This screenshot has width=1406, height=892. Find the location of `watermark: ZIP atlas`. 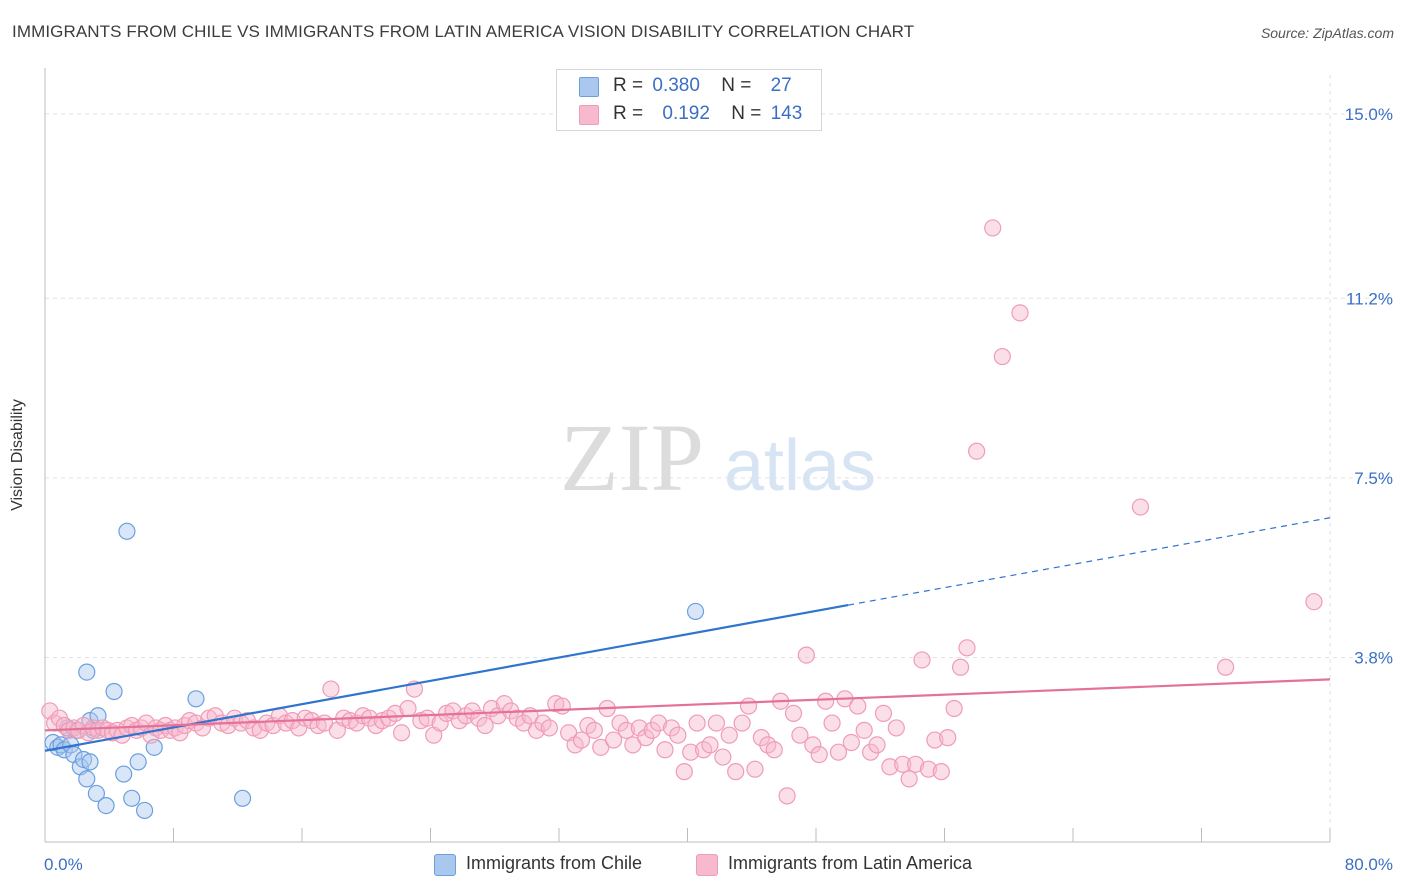

watermark: ZIP atlas is located at coordinates (718, 457).